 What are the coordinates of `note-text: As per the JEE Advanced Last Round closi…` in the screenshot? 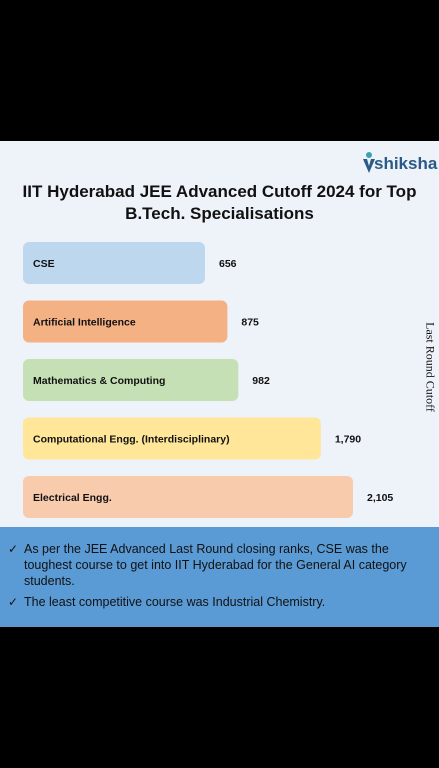 It's located at (215, 565).